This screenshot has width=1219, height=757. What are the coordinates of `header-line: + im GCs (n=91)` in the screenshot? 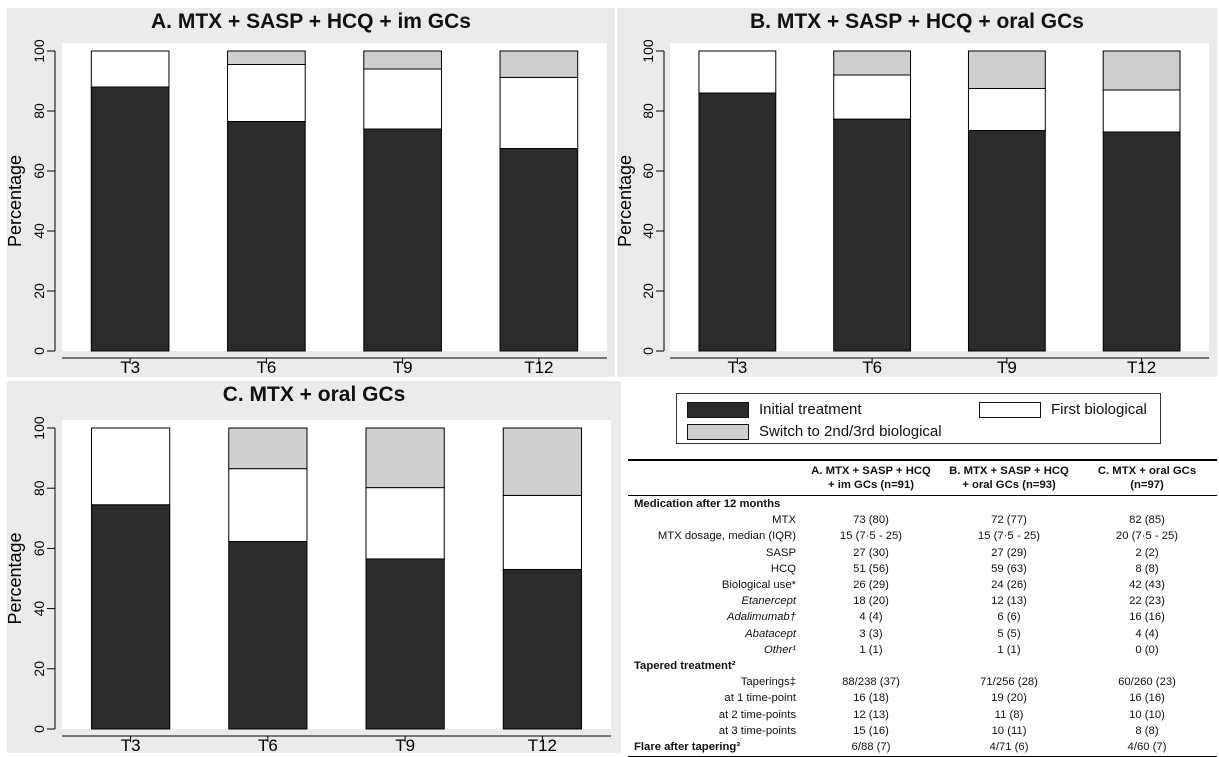 It's located at (870, 485).